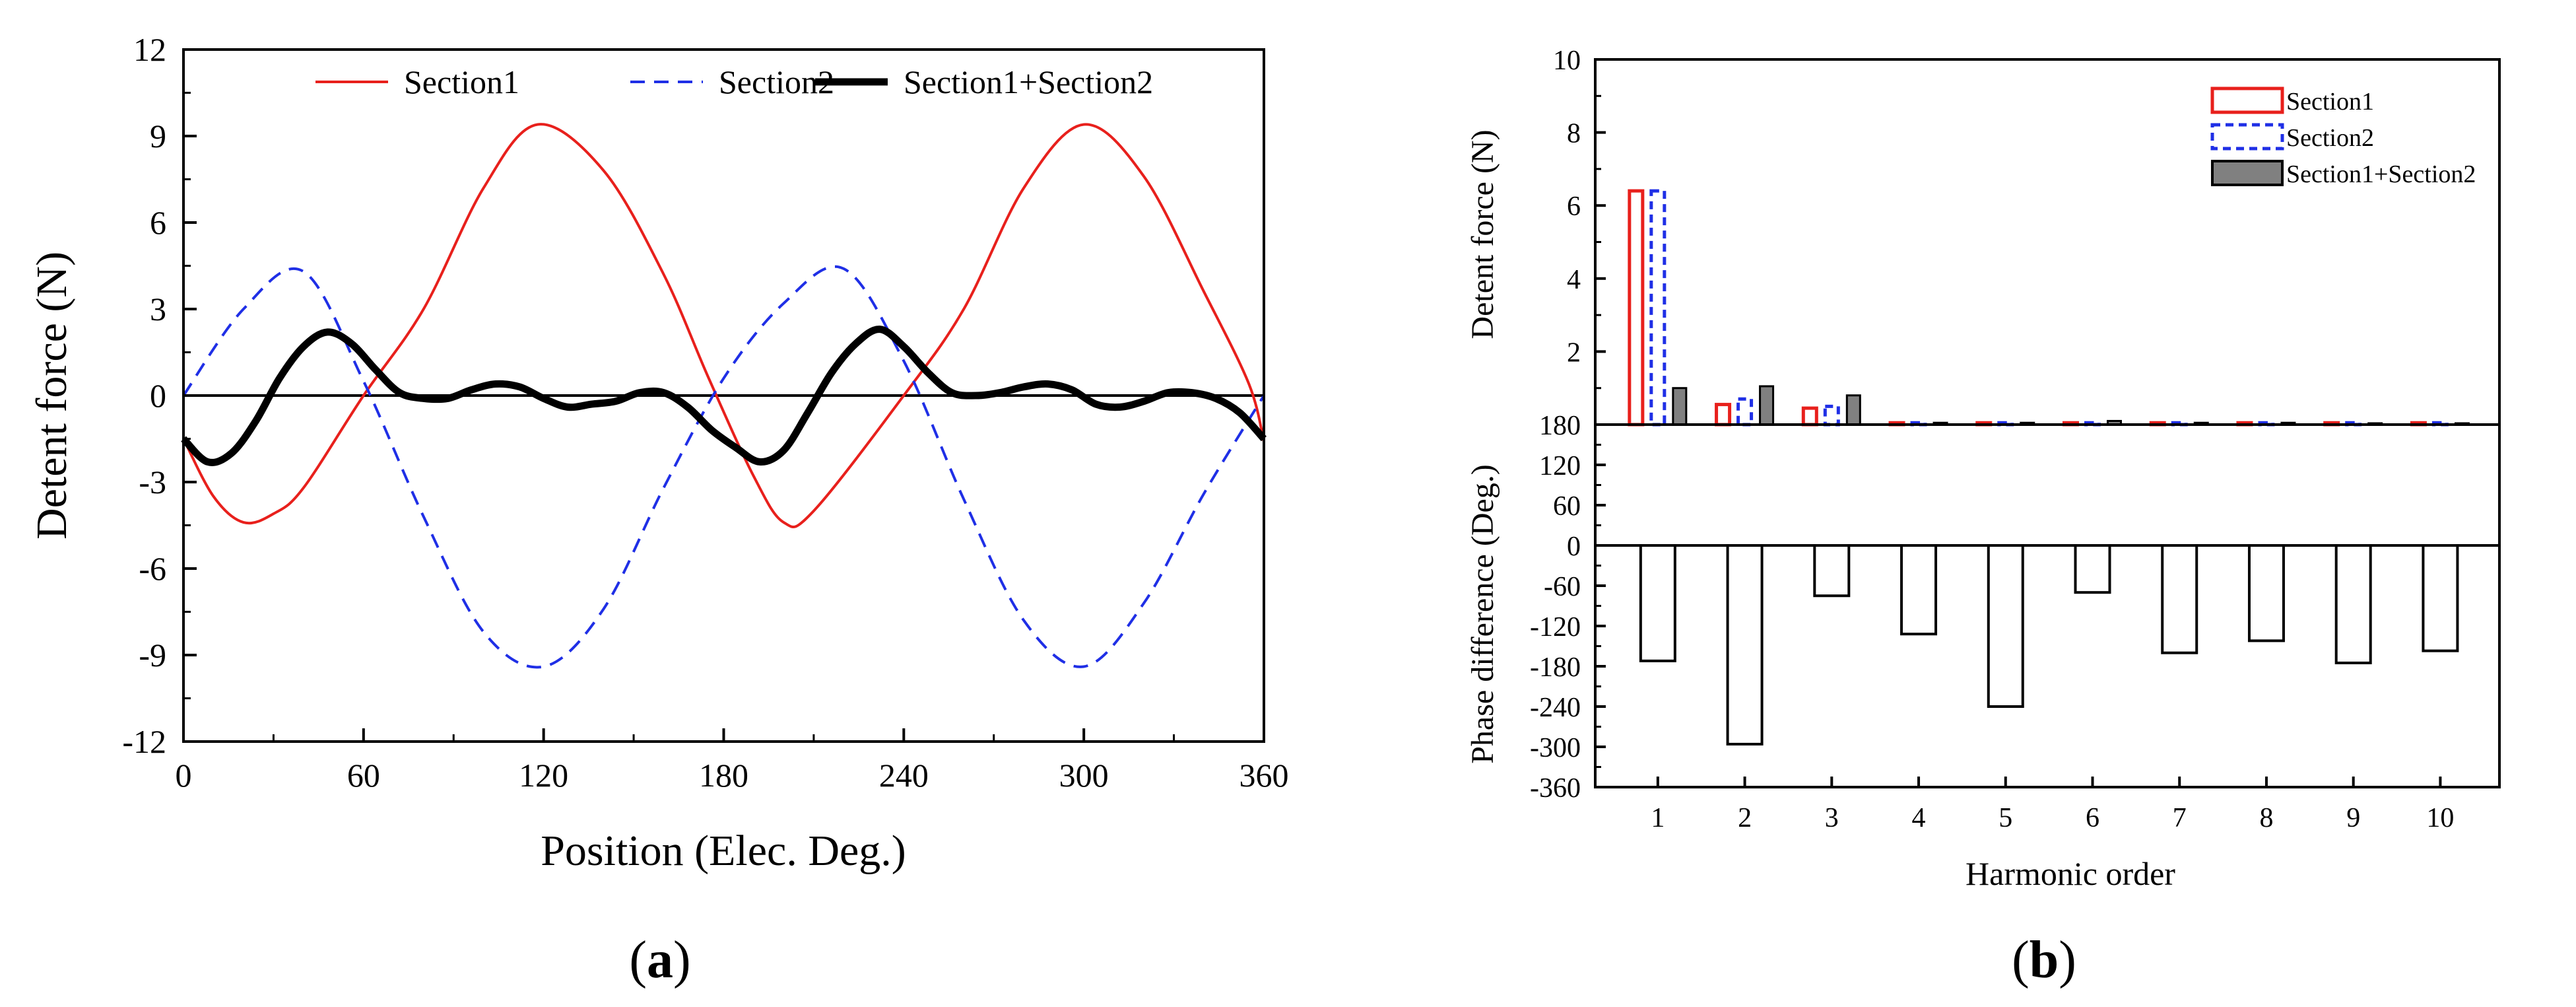 The image size is (2576, 1007). Describe the element at coordinates (2266, 593) in the screenshot. I see `bar-phase-h8` at that location.